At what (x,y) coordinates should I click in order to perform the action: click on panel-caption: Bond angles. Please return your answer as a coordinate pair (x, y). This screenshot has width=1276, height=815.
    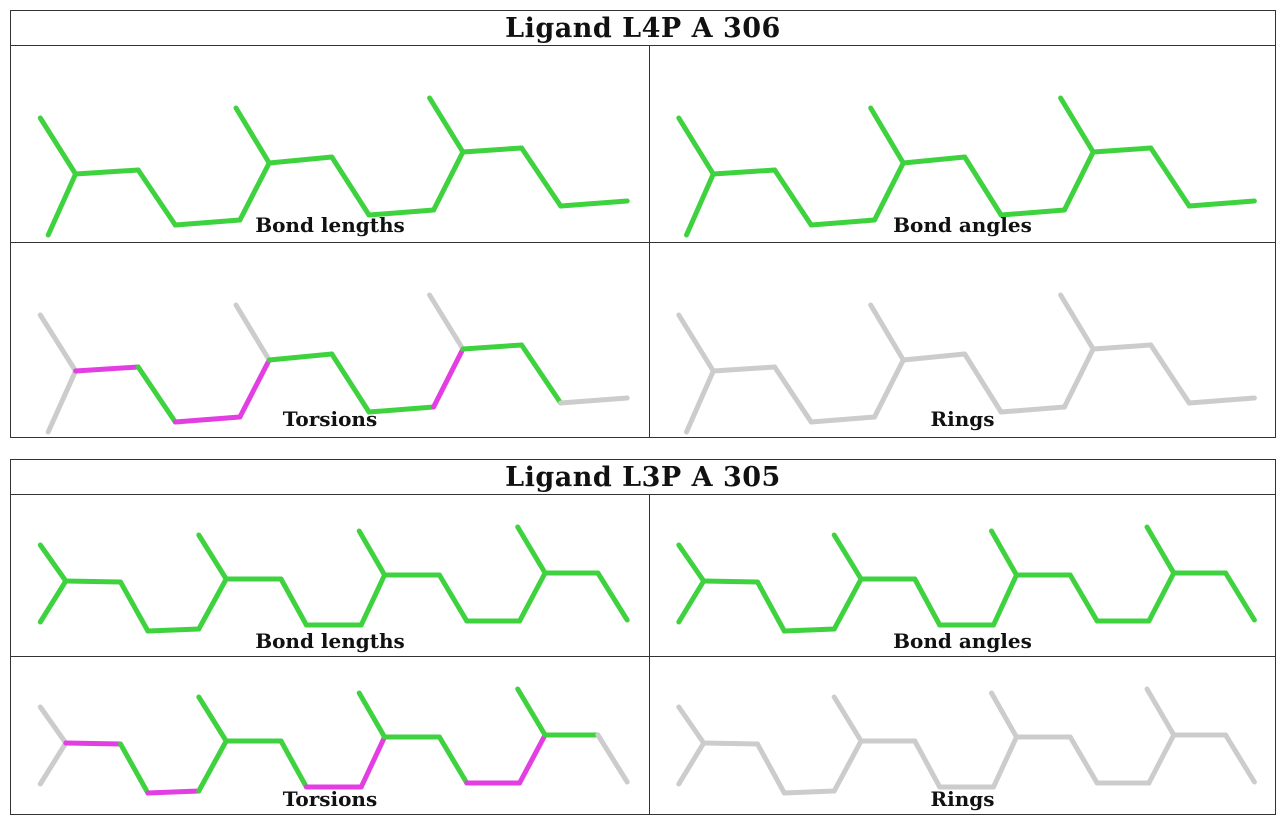
    Looking at the image, I should click on (962, 641).